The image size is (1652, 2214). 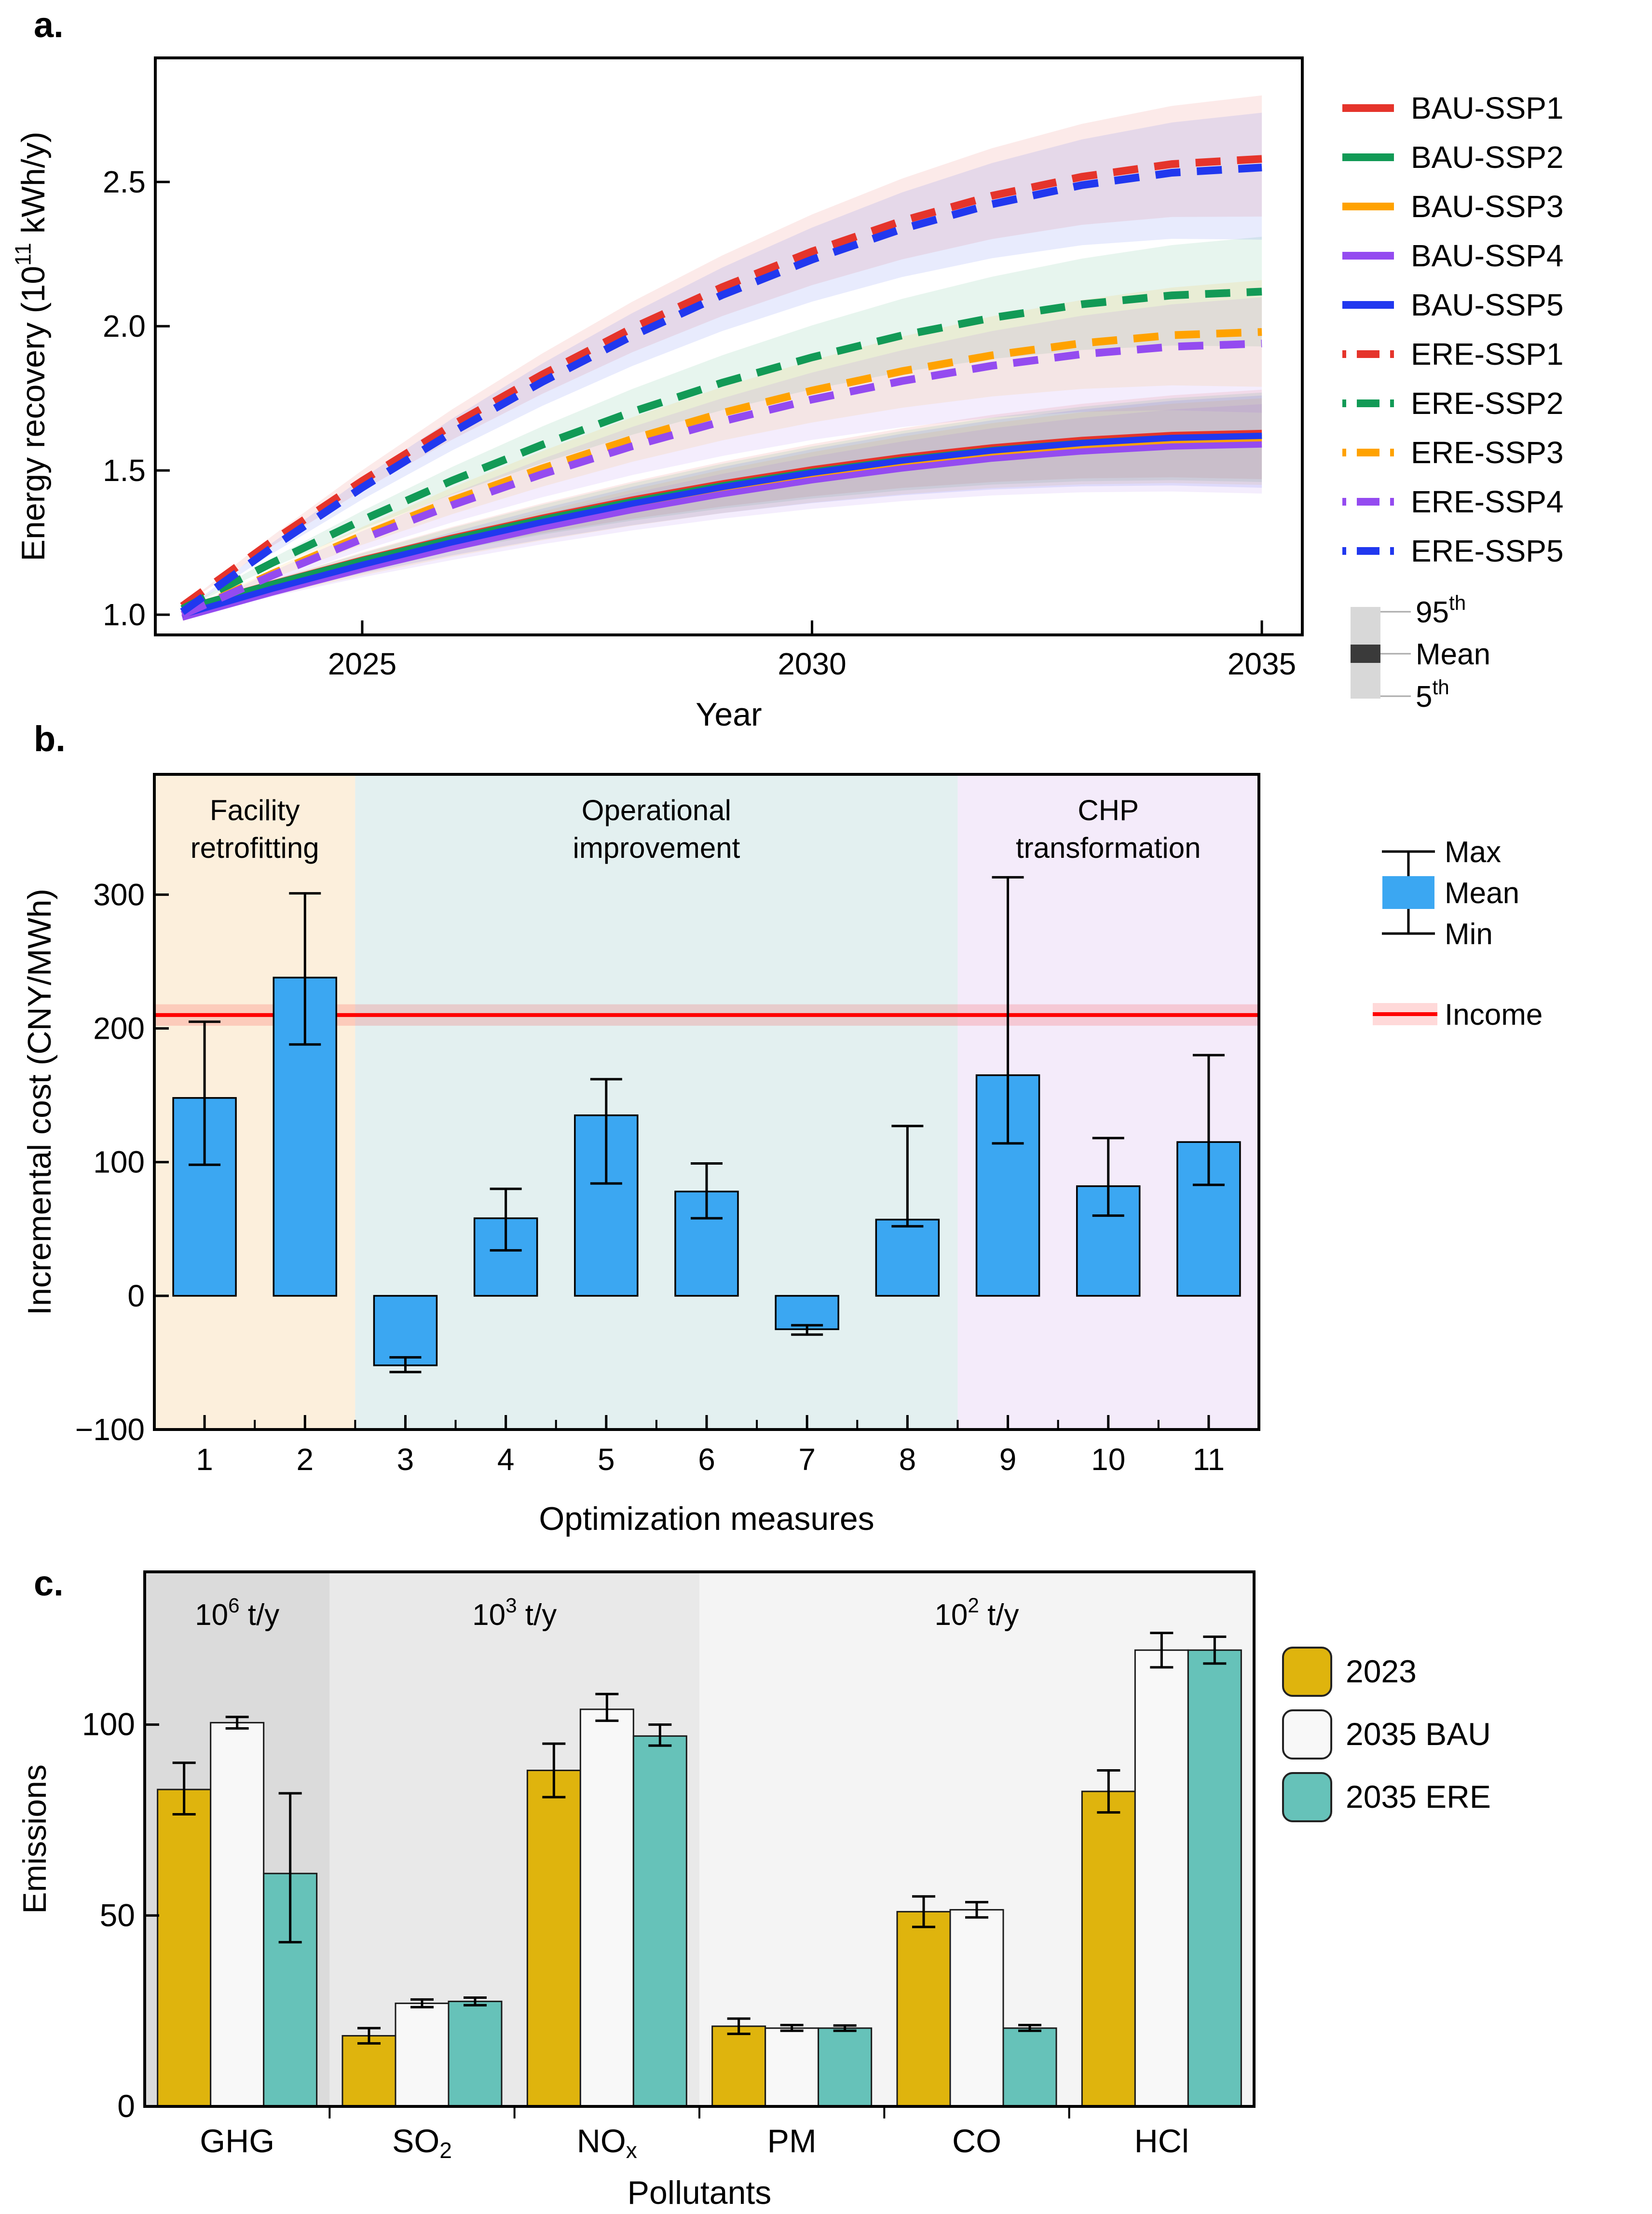 What do you see at coordinates (1419, 1734) in the screenshot?
I see `legend-label: 2035 BAU` at bounding box center [1419, 1734].